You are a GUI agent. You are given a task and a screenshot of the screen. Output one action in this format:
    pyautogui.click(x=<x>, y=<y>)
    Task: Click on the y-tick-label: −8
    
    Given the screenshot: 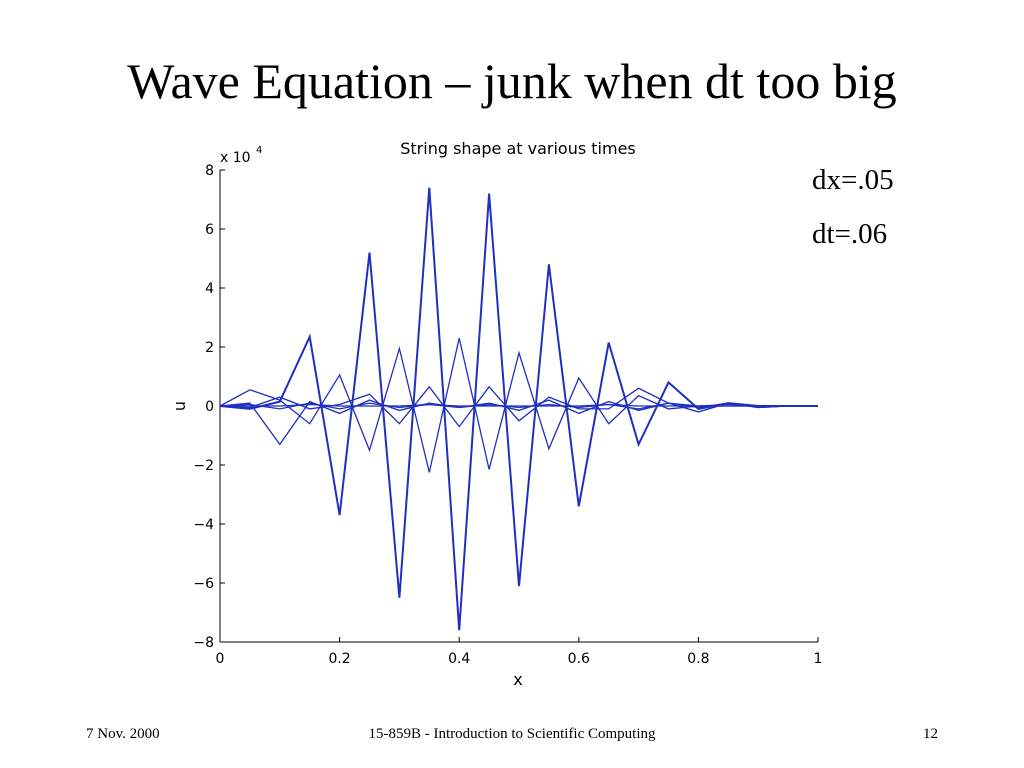 What is the action you would take?
    pyautogui.click(x=203, y=643)
    